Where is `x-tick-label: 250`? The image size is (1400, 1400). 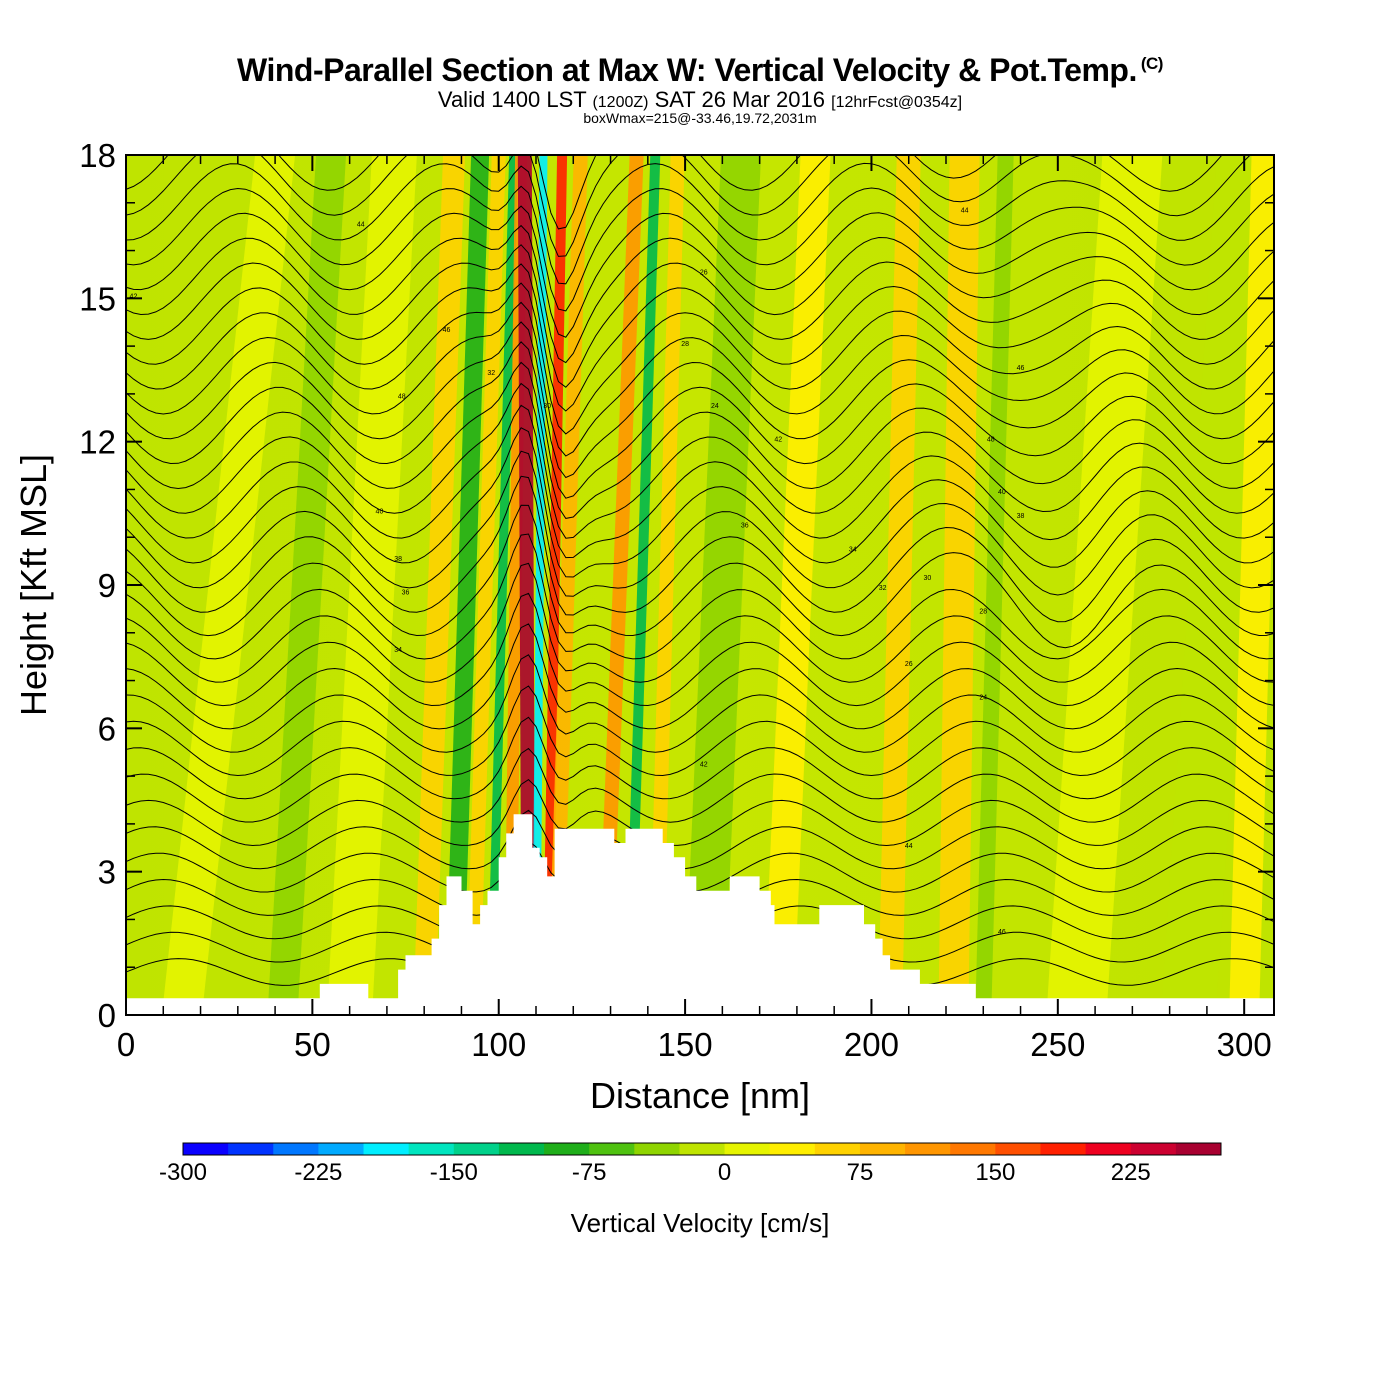
x-tick-label: 250 is located at coordinates (1057, 1044).